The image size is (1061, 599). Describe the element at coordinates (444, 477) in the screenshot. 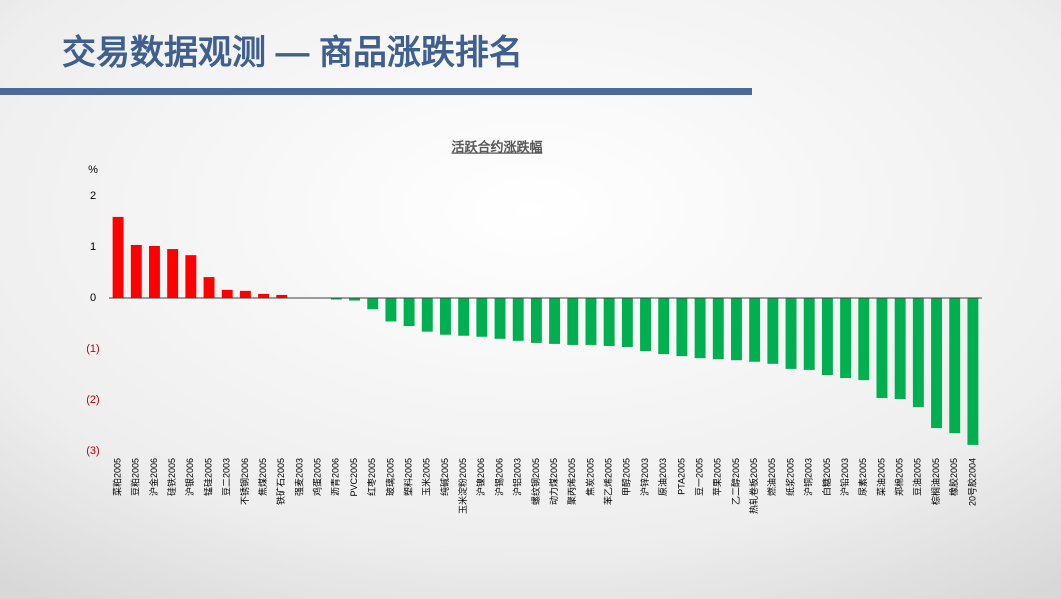

I see `x-tick-label: 纯碱2005` at that location.